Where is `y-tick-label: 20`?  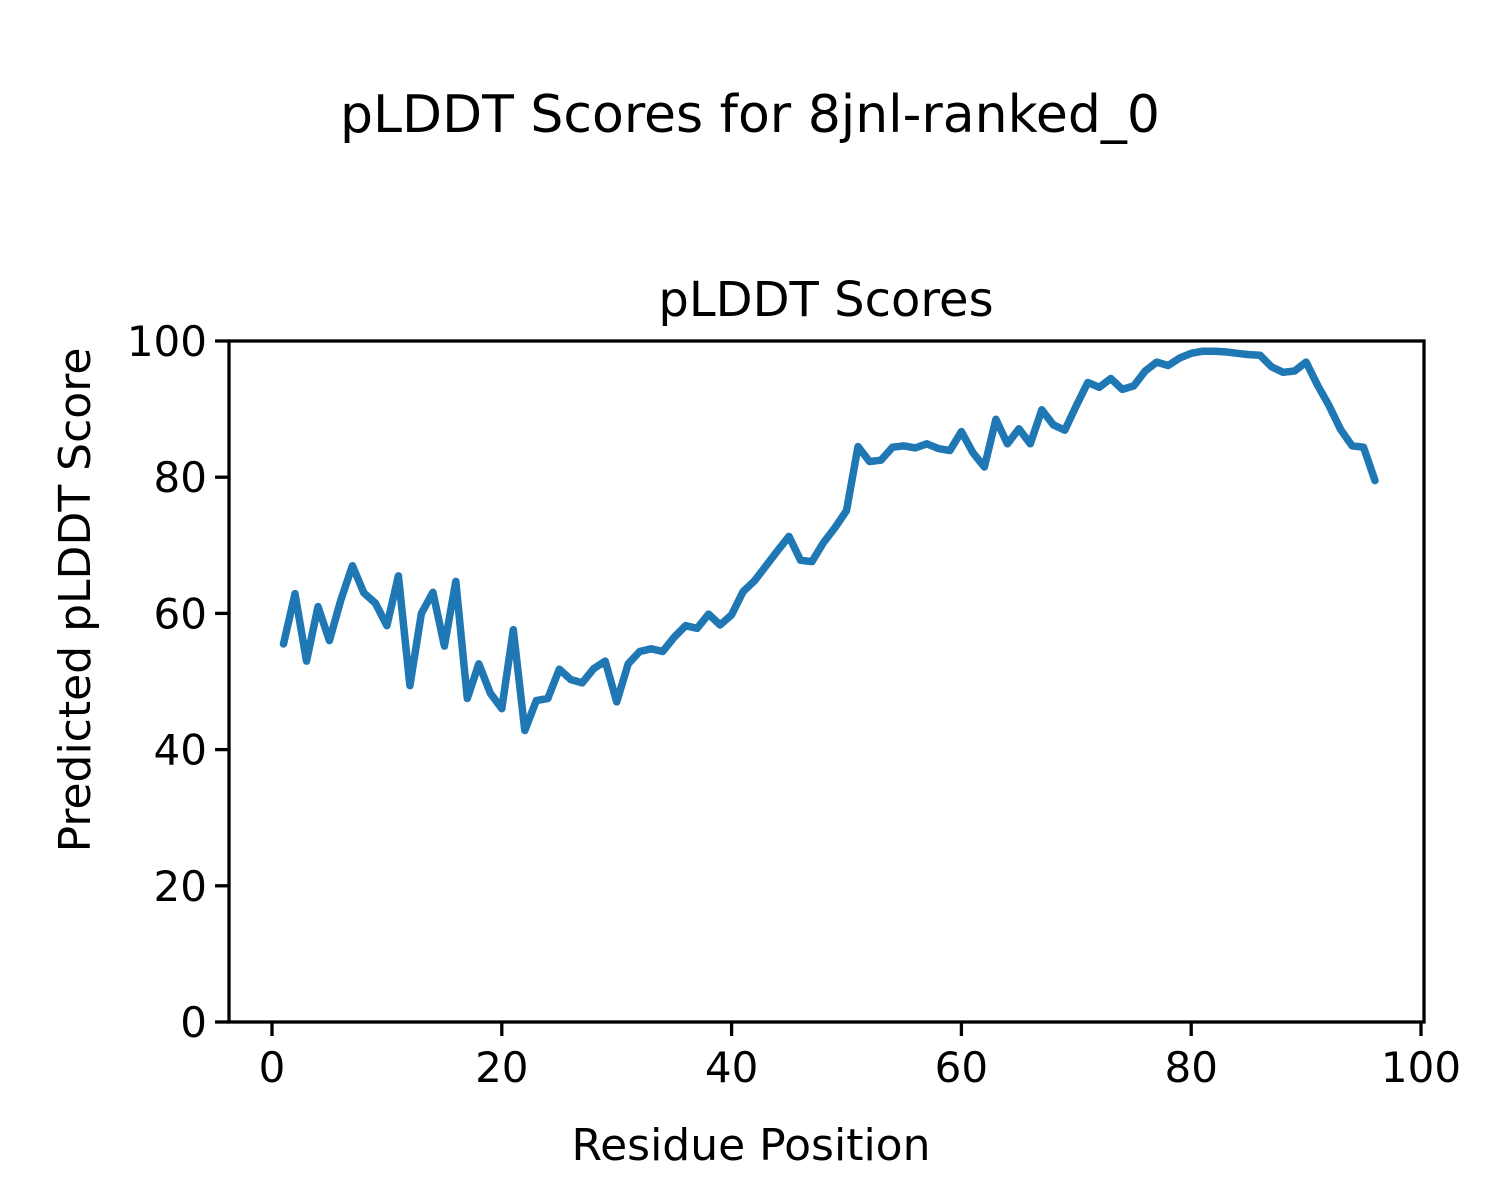
y-tick-label: 20 is located at coordinates (180, 886).